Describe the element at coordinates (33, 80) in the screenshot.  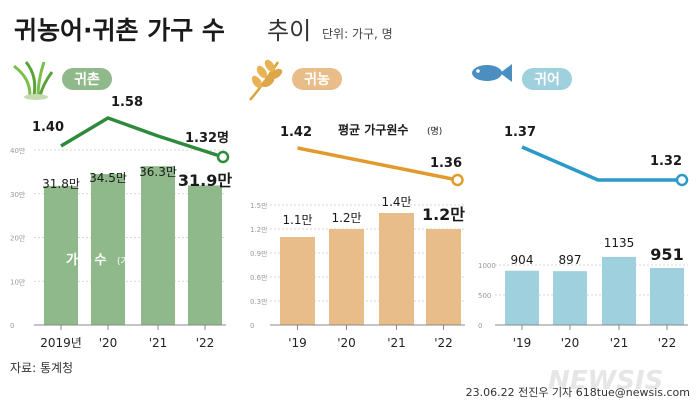
I see `grass-icon` at that location.